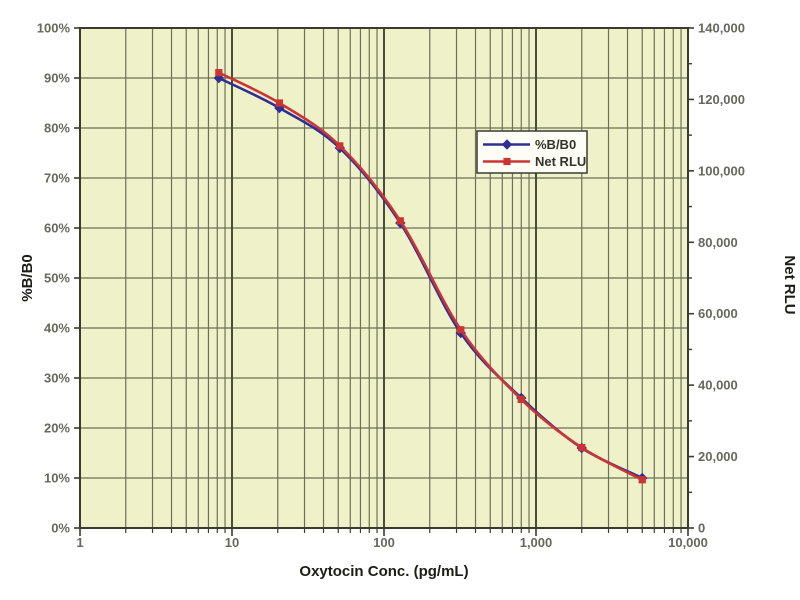 Image resolution: width=800 pixels, height=600 pixels. What do you see at coordinates (60, 528) in the screenshot?
I see `left-tick-label: 0%` at bounding box center [60, 528].